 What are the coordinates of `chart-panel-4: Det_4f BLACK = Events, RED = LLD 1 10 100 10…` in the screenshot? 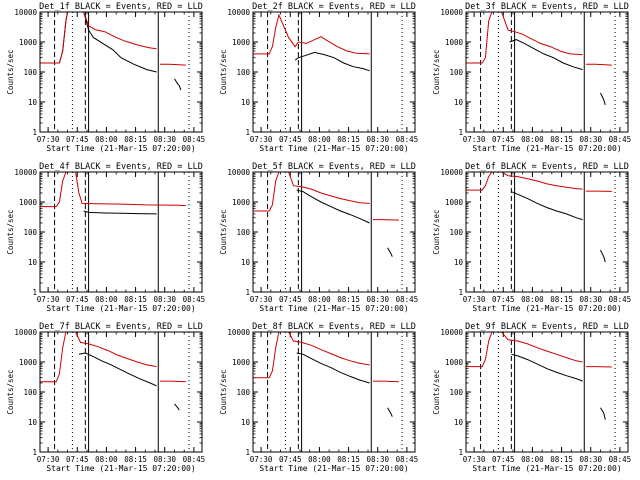 It's located at (105, 237).